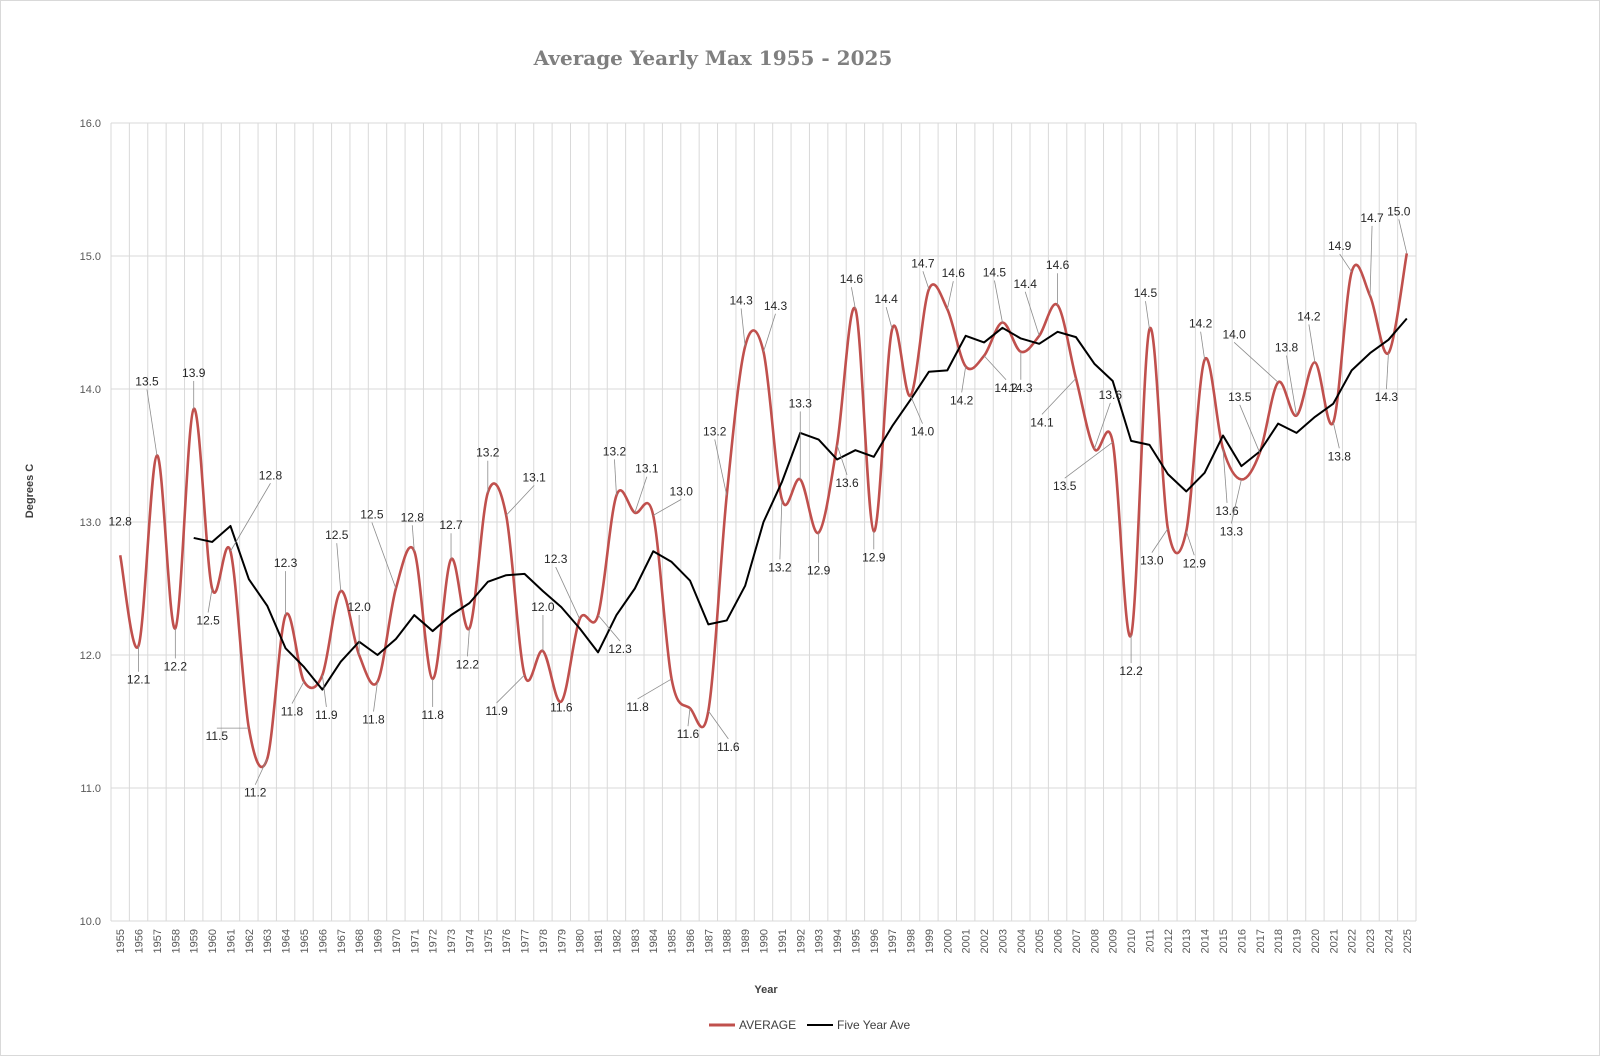  What do you see at coordinates (451, 525) in the screenshot?
I see `data-label: 12.7` at bounding box center [451, 525].